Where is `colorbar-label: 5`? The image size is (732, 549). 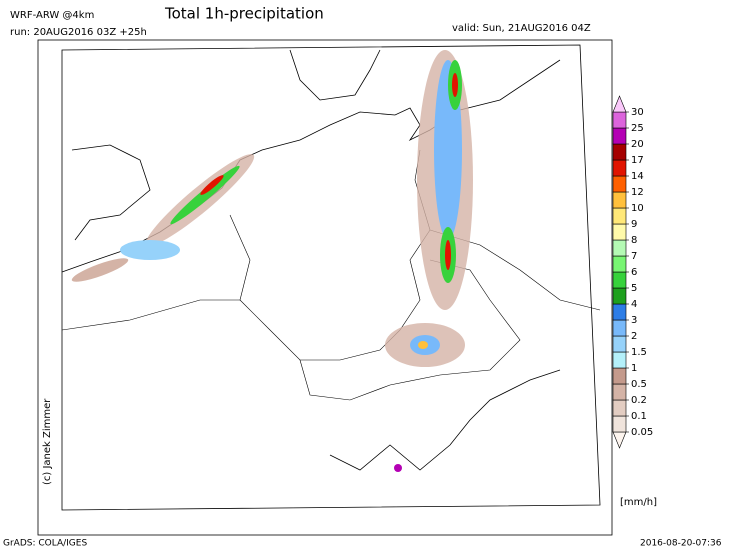
colorbar-label: 5 is located at coordinates (634, 288).